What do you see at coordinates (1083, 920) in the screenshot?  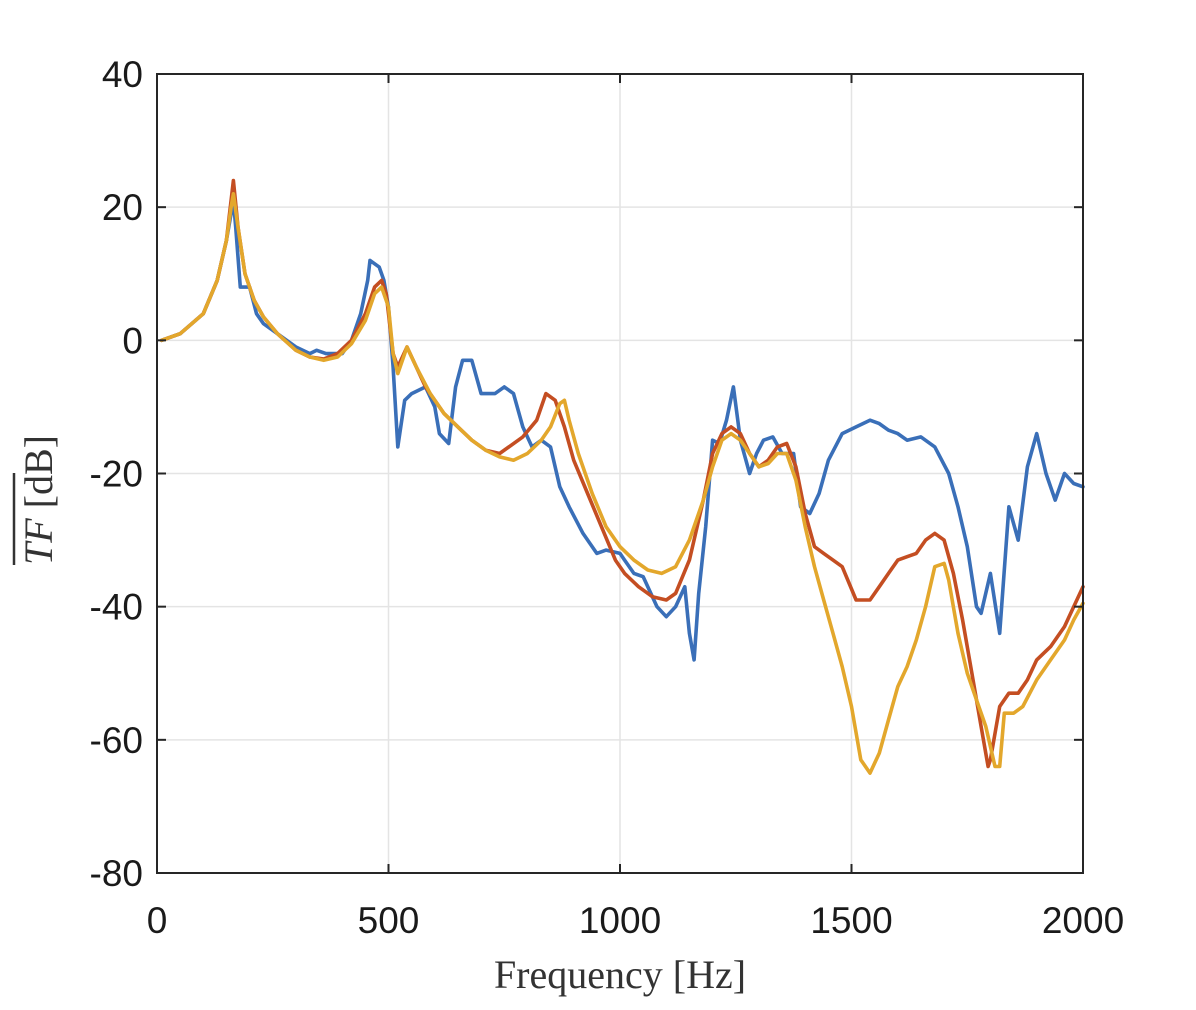 I see `x-tick-label: 2000` at bounding box center [1083, 920].